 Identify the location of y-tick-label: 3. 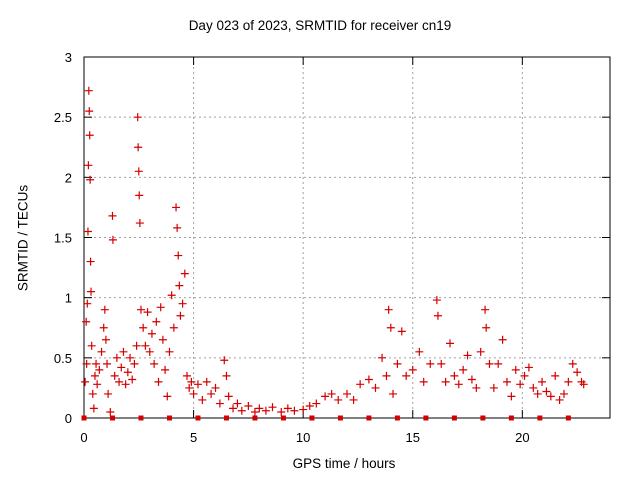
(68, 57).